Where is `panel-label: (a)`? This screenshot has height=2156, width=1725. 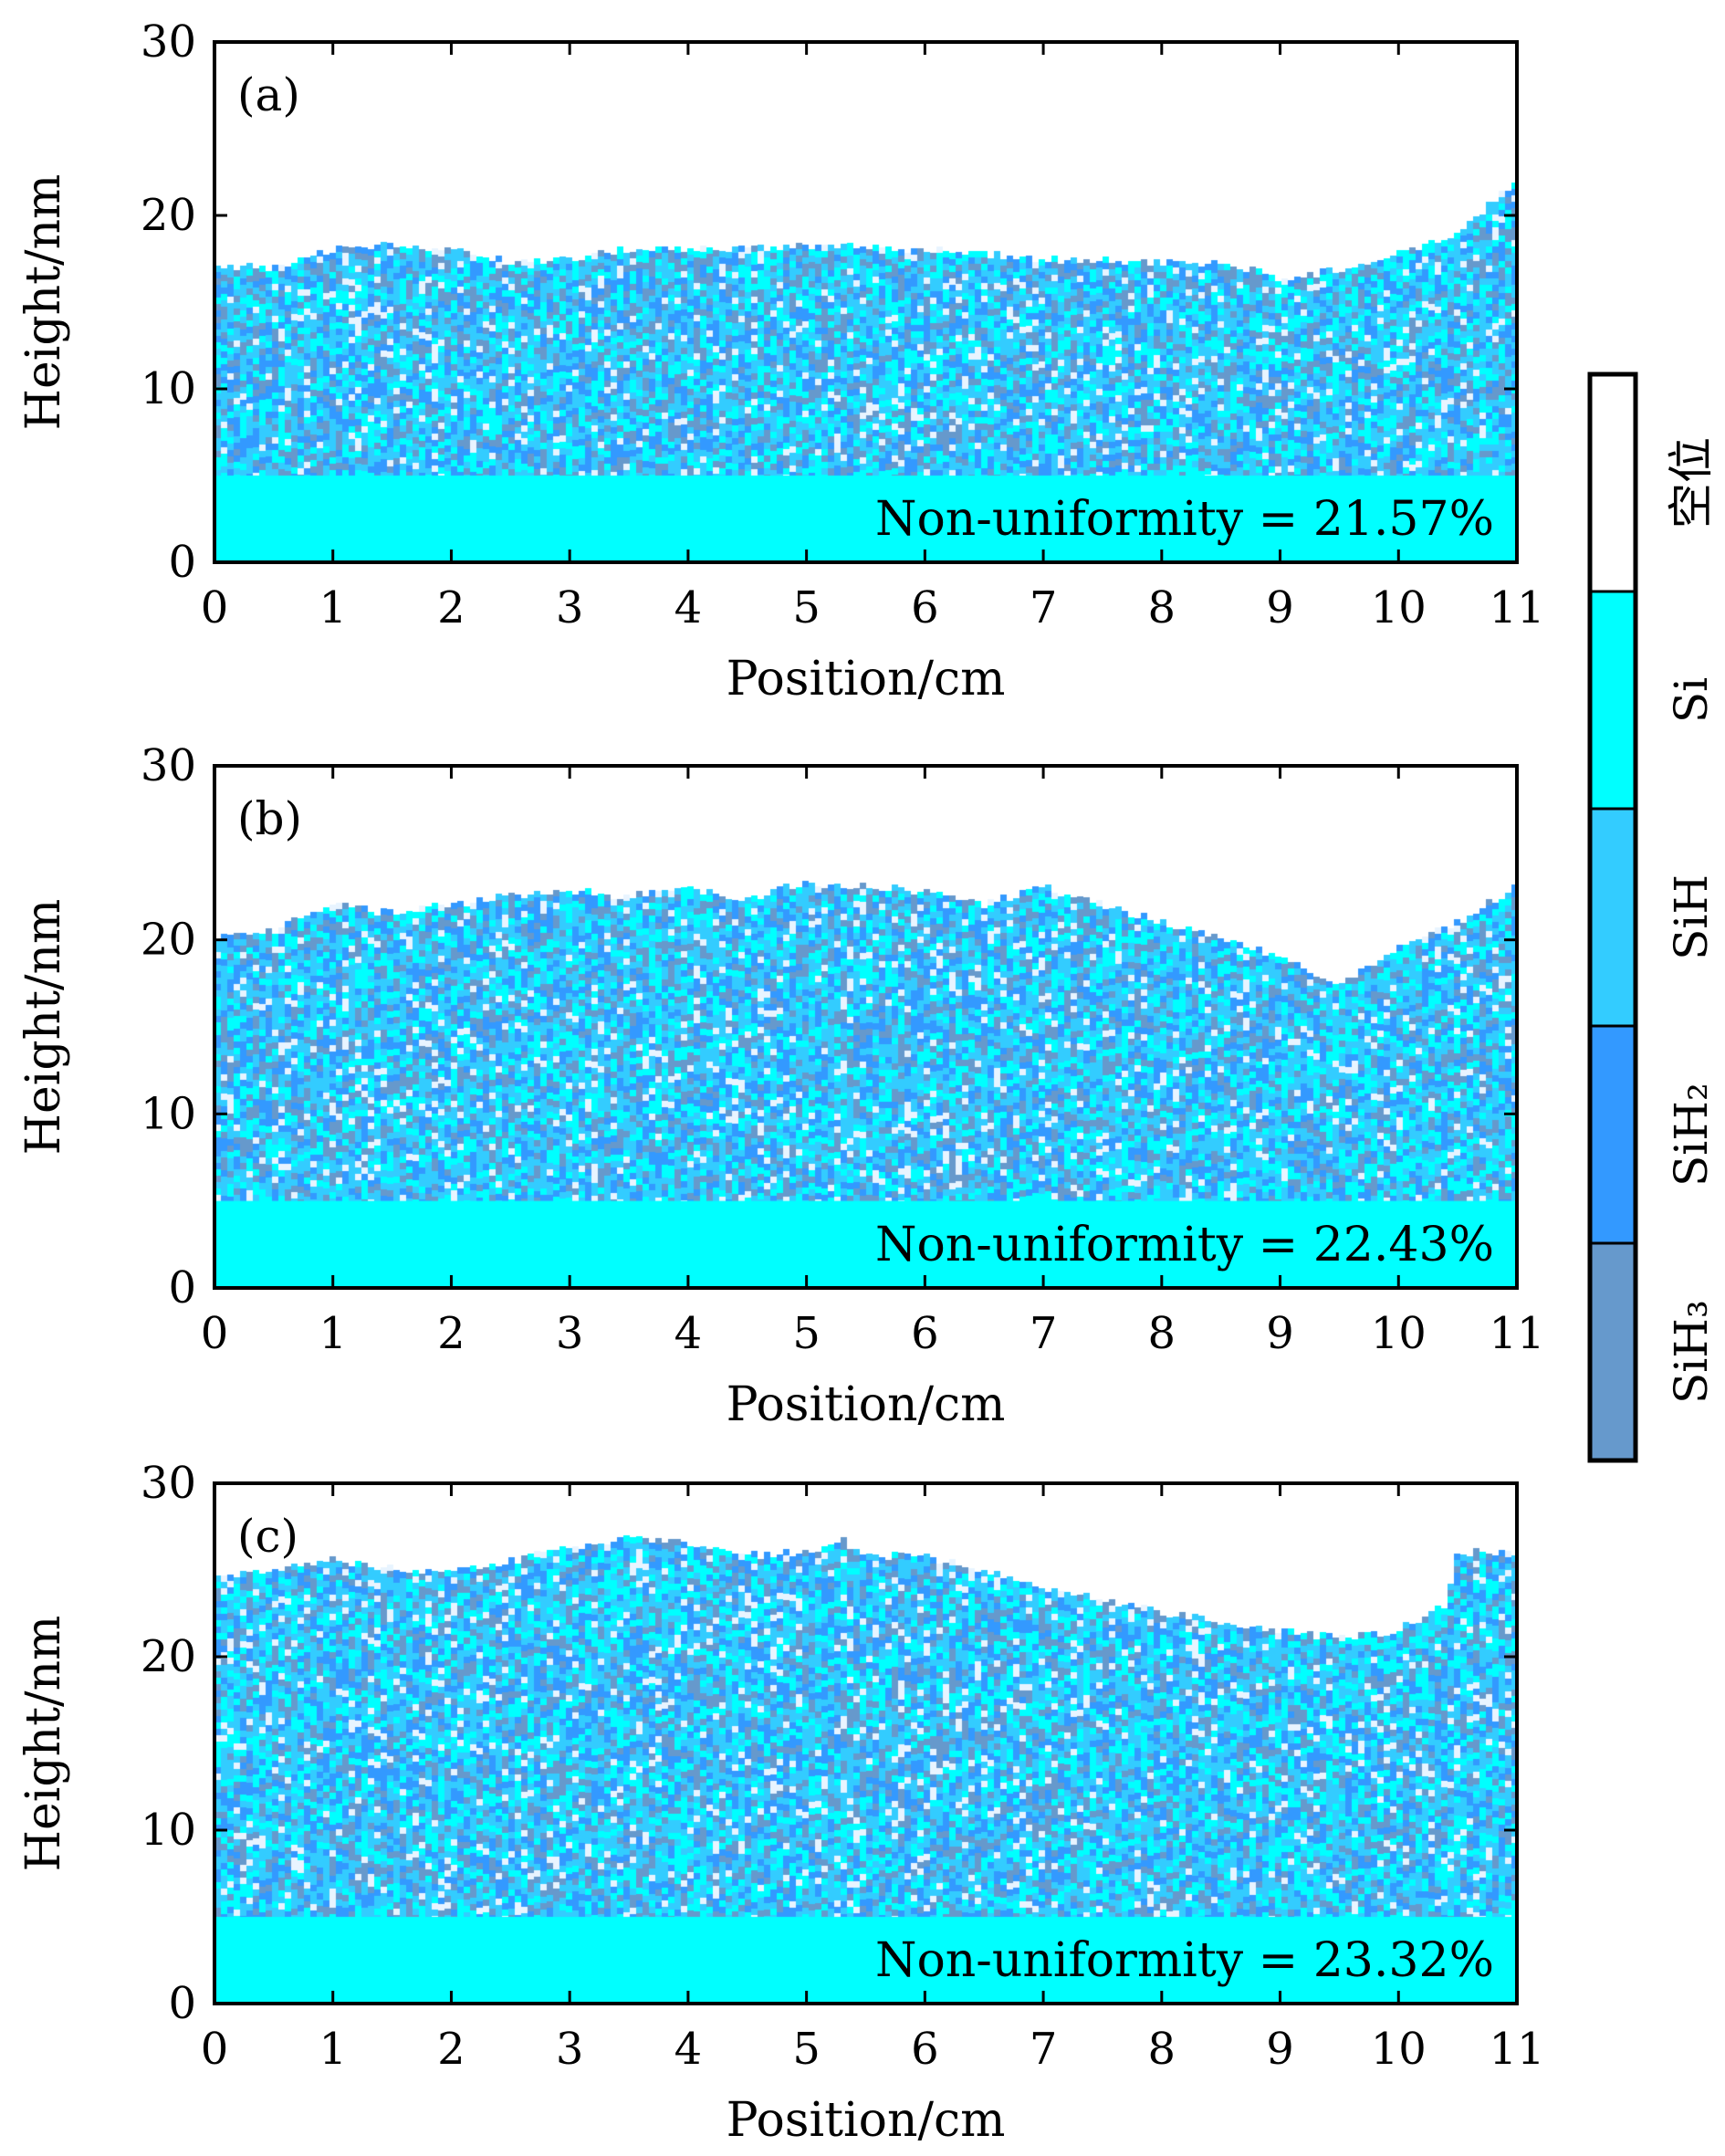 panel-label: (a) is located at coordinates (268, 94).